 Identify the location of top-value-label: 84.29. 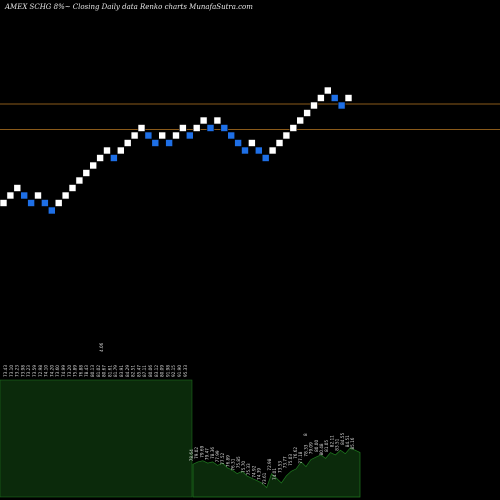
(127, 371).